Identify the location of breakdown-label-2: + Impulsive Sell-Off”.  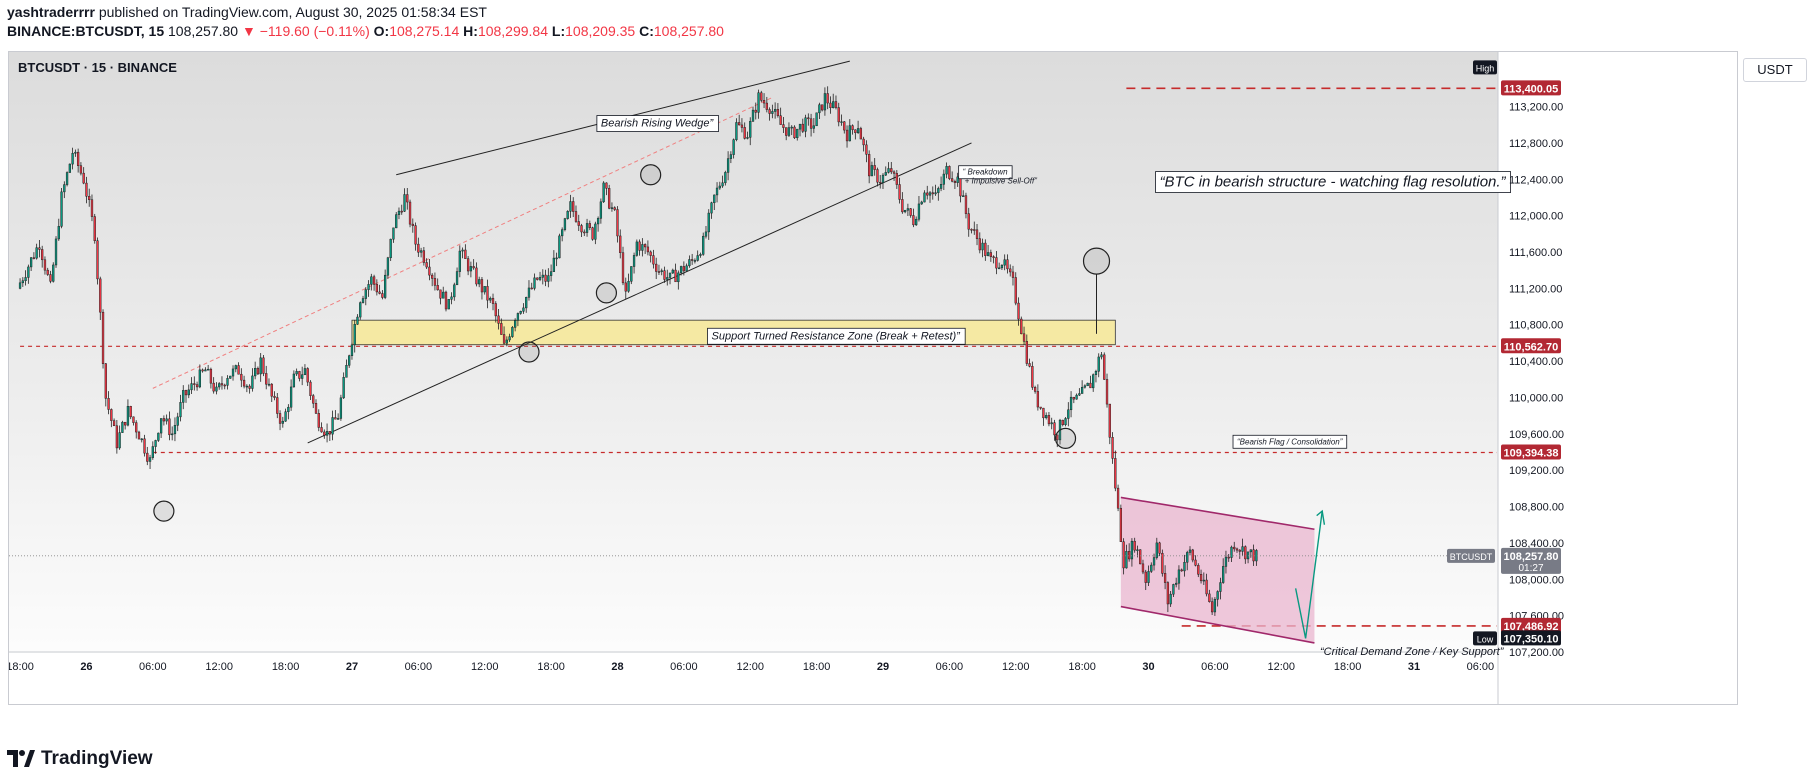
(1001, 181).